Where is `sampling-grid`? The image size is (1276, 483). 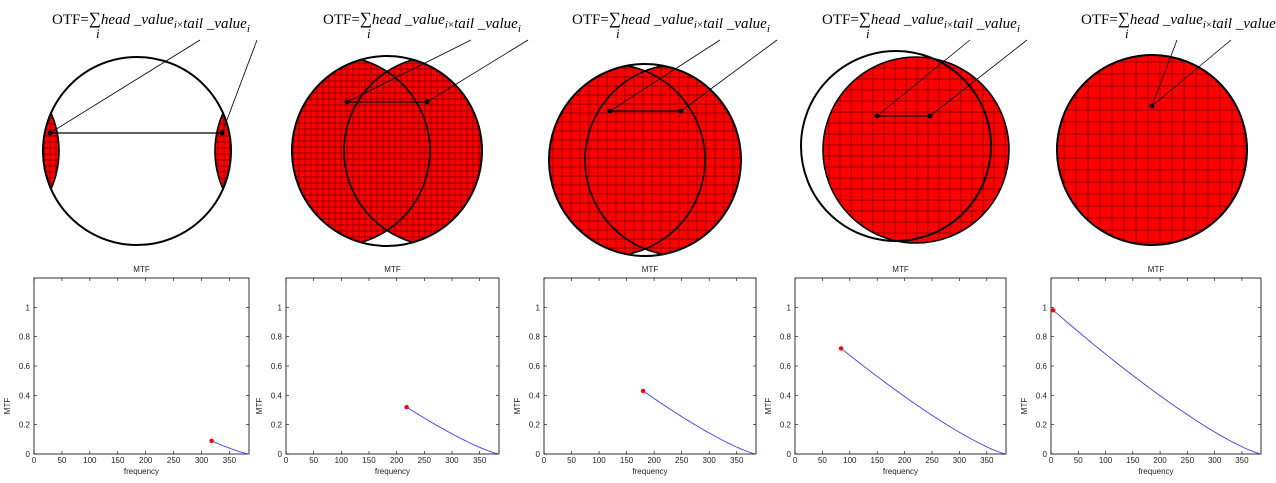 sampling-grid is located at coordinates (916, 150).